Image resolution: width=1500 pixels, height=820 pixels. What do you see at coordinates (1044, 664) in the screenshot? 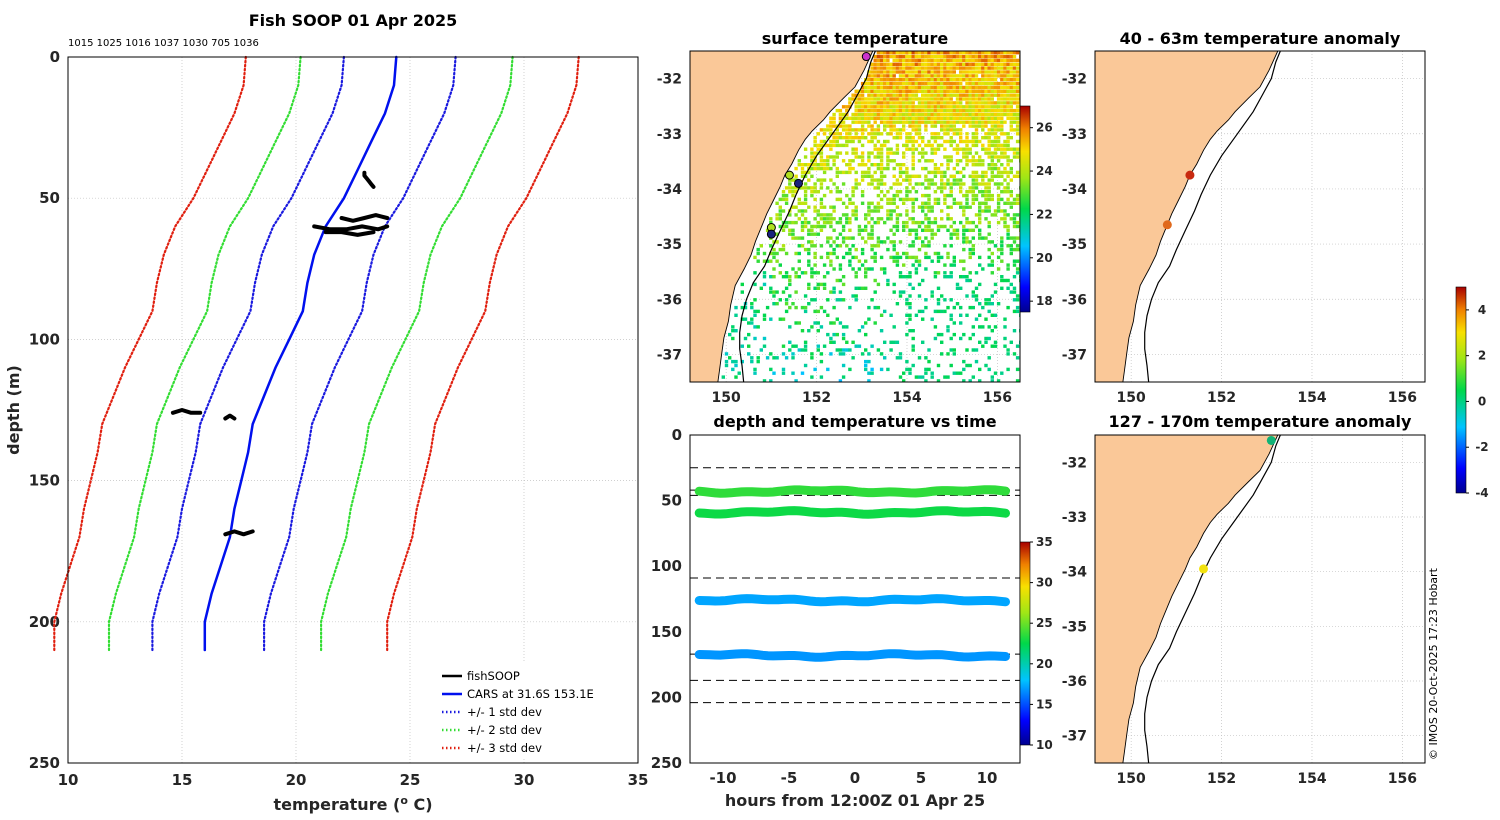
I see `timeseries-colorbar-tick-label: 20` at bounding box center [1044, 664].